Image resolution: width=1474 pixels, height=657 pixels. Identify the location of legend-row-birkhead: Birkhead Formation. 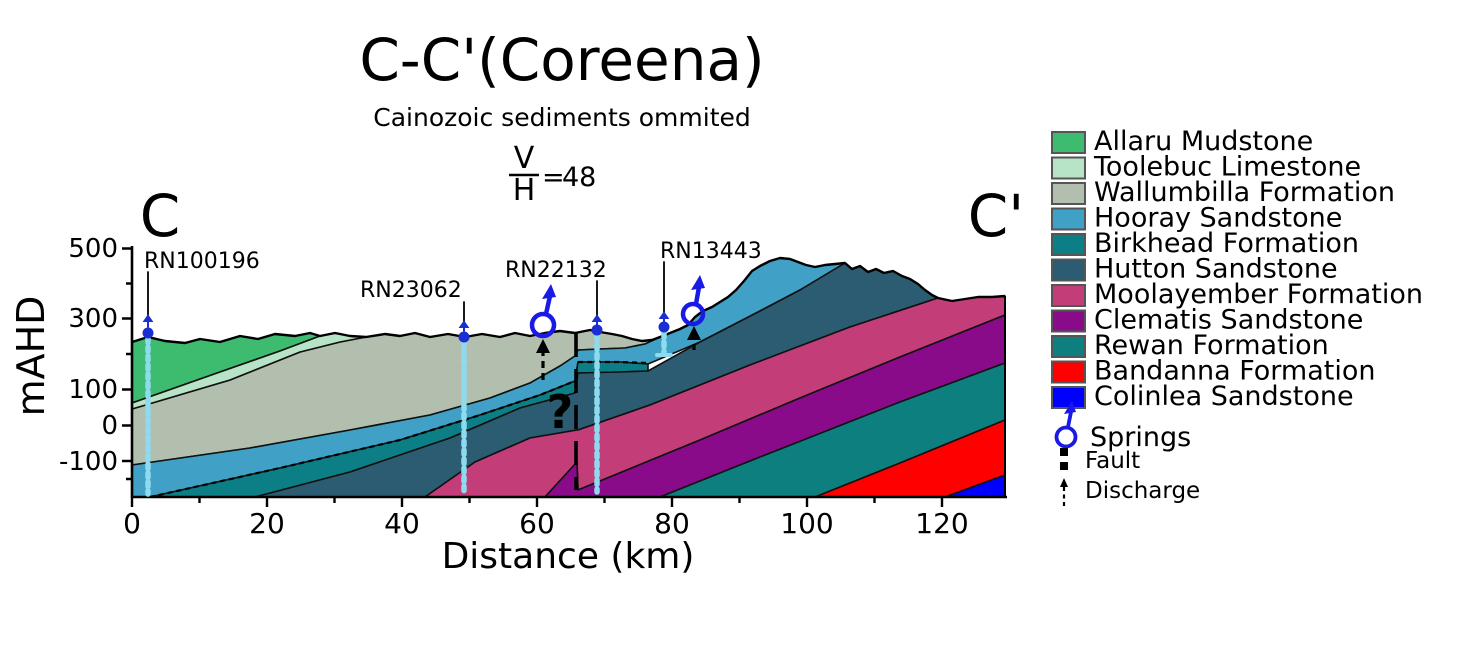
(1205, 243).